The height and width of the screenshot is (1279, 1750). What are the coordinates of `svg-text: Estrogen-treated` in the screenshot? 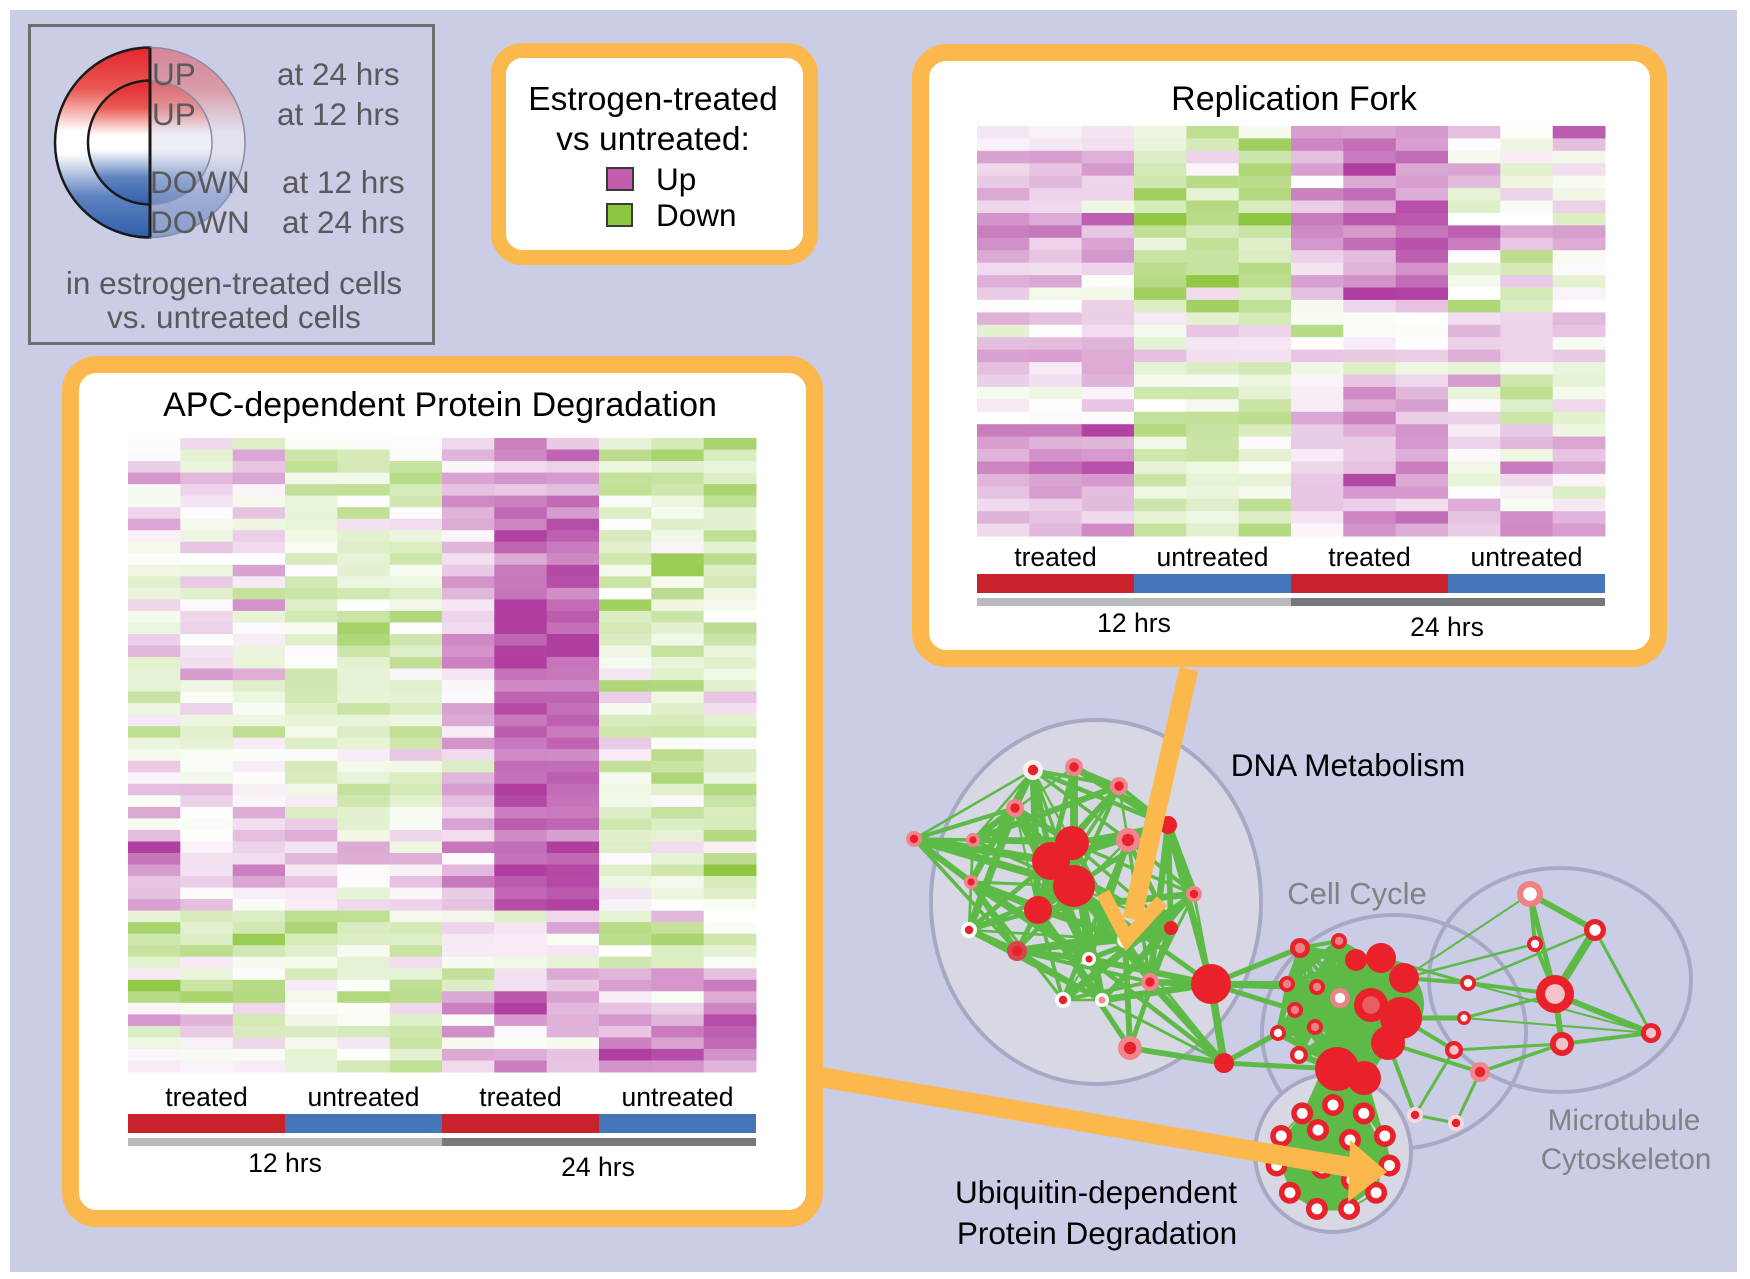 It's located at (653, 99).